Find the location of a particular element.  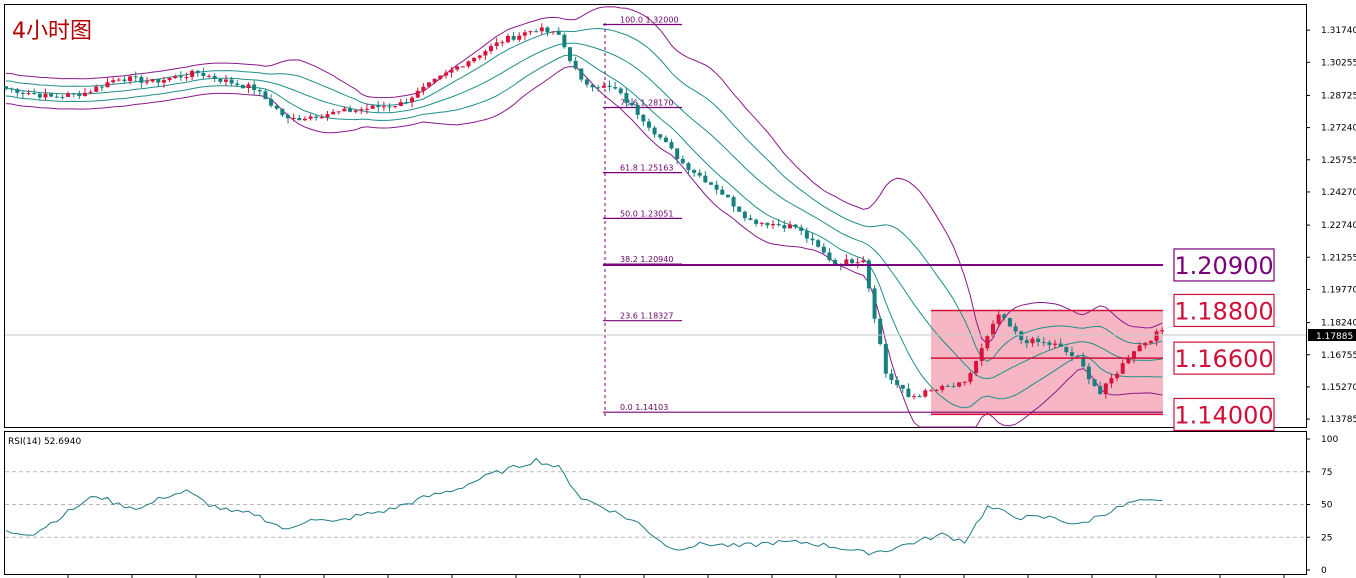

level-label: 1.20900 is located at coordinates (1223, 266).